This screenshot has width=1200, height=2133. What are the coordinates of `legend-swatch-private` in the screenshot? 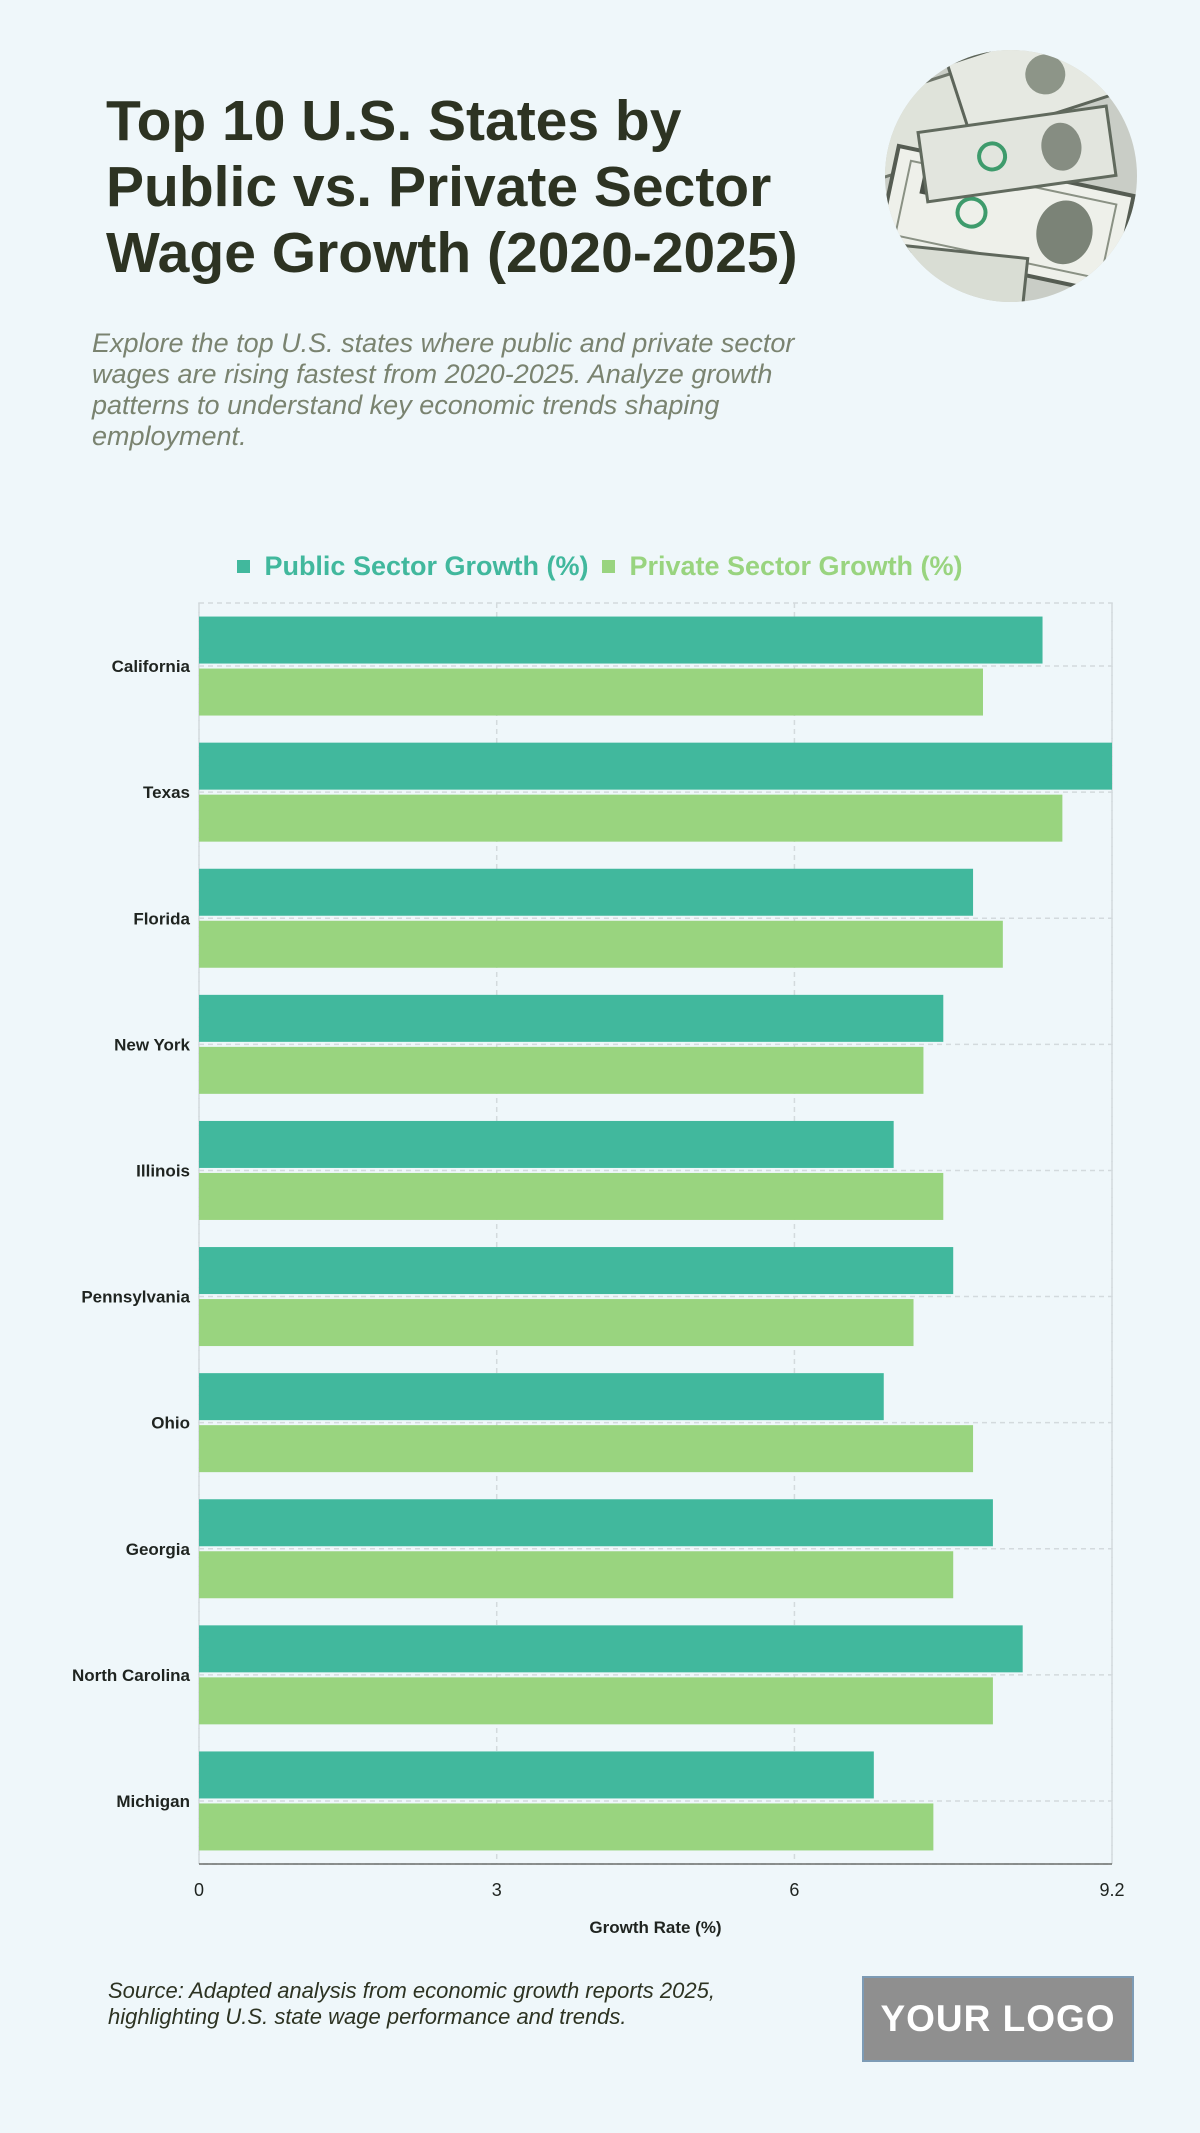 It's located at (609, 566).